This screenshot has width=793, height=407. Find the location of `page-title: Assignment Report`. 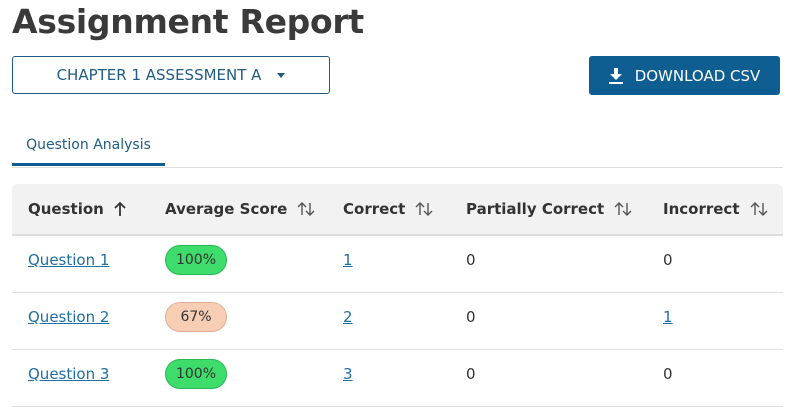

page-title: Assignment Report is located at coordinates (188, 21).